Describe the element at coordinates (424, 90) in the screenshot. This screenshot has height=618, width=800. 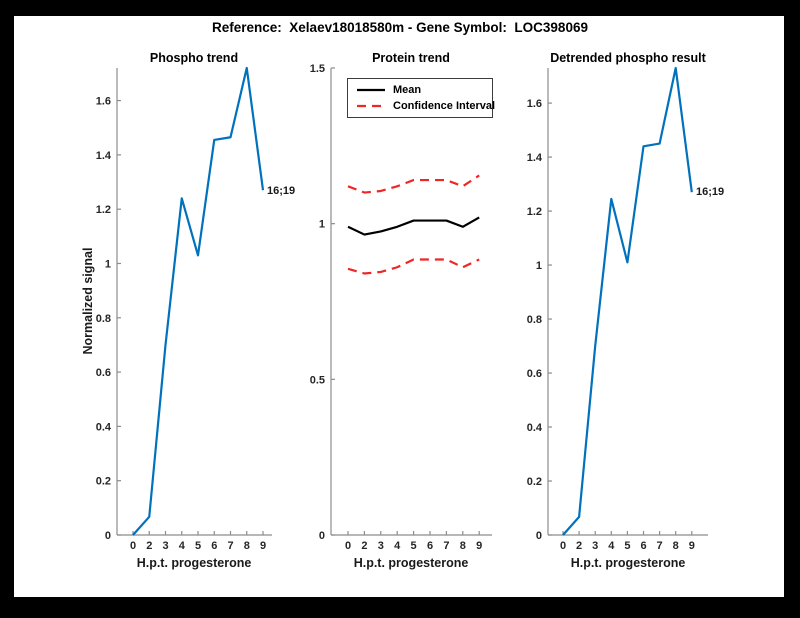
I see `legend-entry-mean: Mean` at that location.